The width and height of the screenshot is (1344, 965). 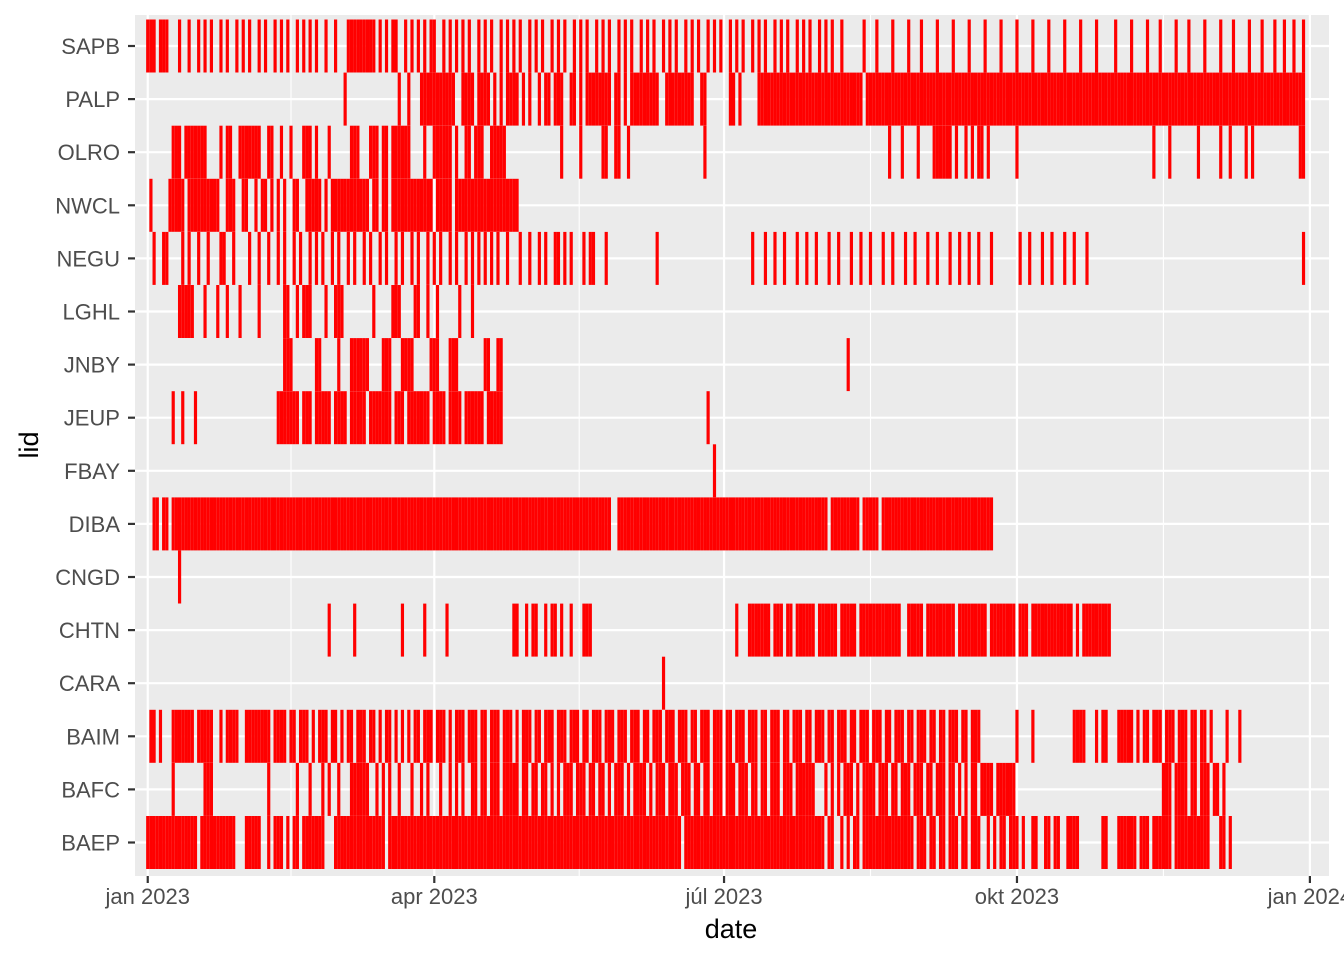 I want to click on tile-jnby, so click(x=390, y=365).